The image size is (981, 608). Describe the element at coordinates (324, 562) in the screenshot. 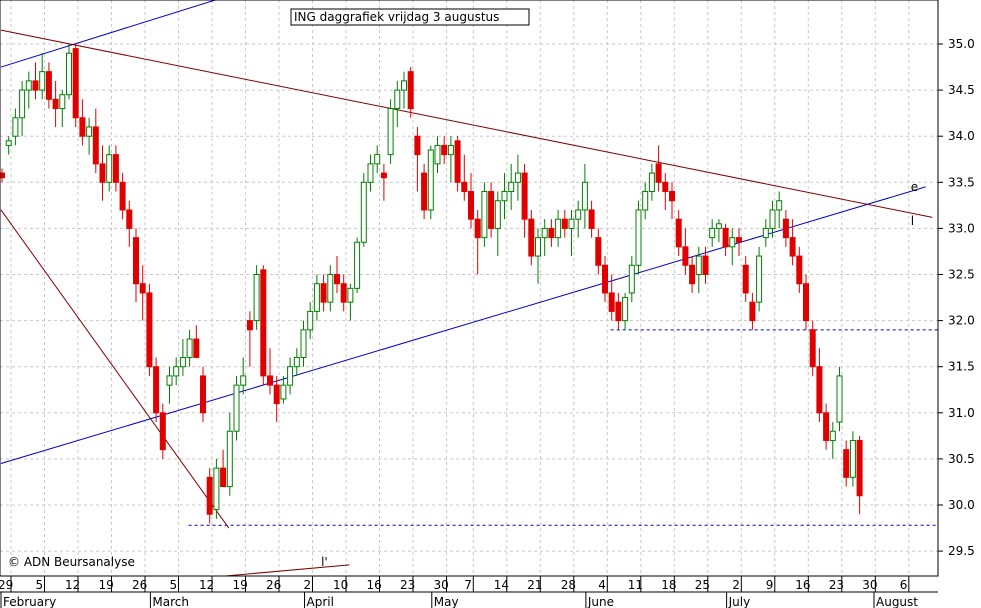

I see `trend-annotation: l'` at that location.